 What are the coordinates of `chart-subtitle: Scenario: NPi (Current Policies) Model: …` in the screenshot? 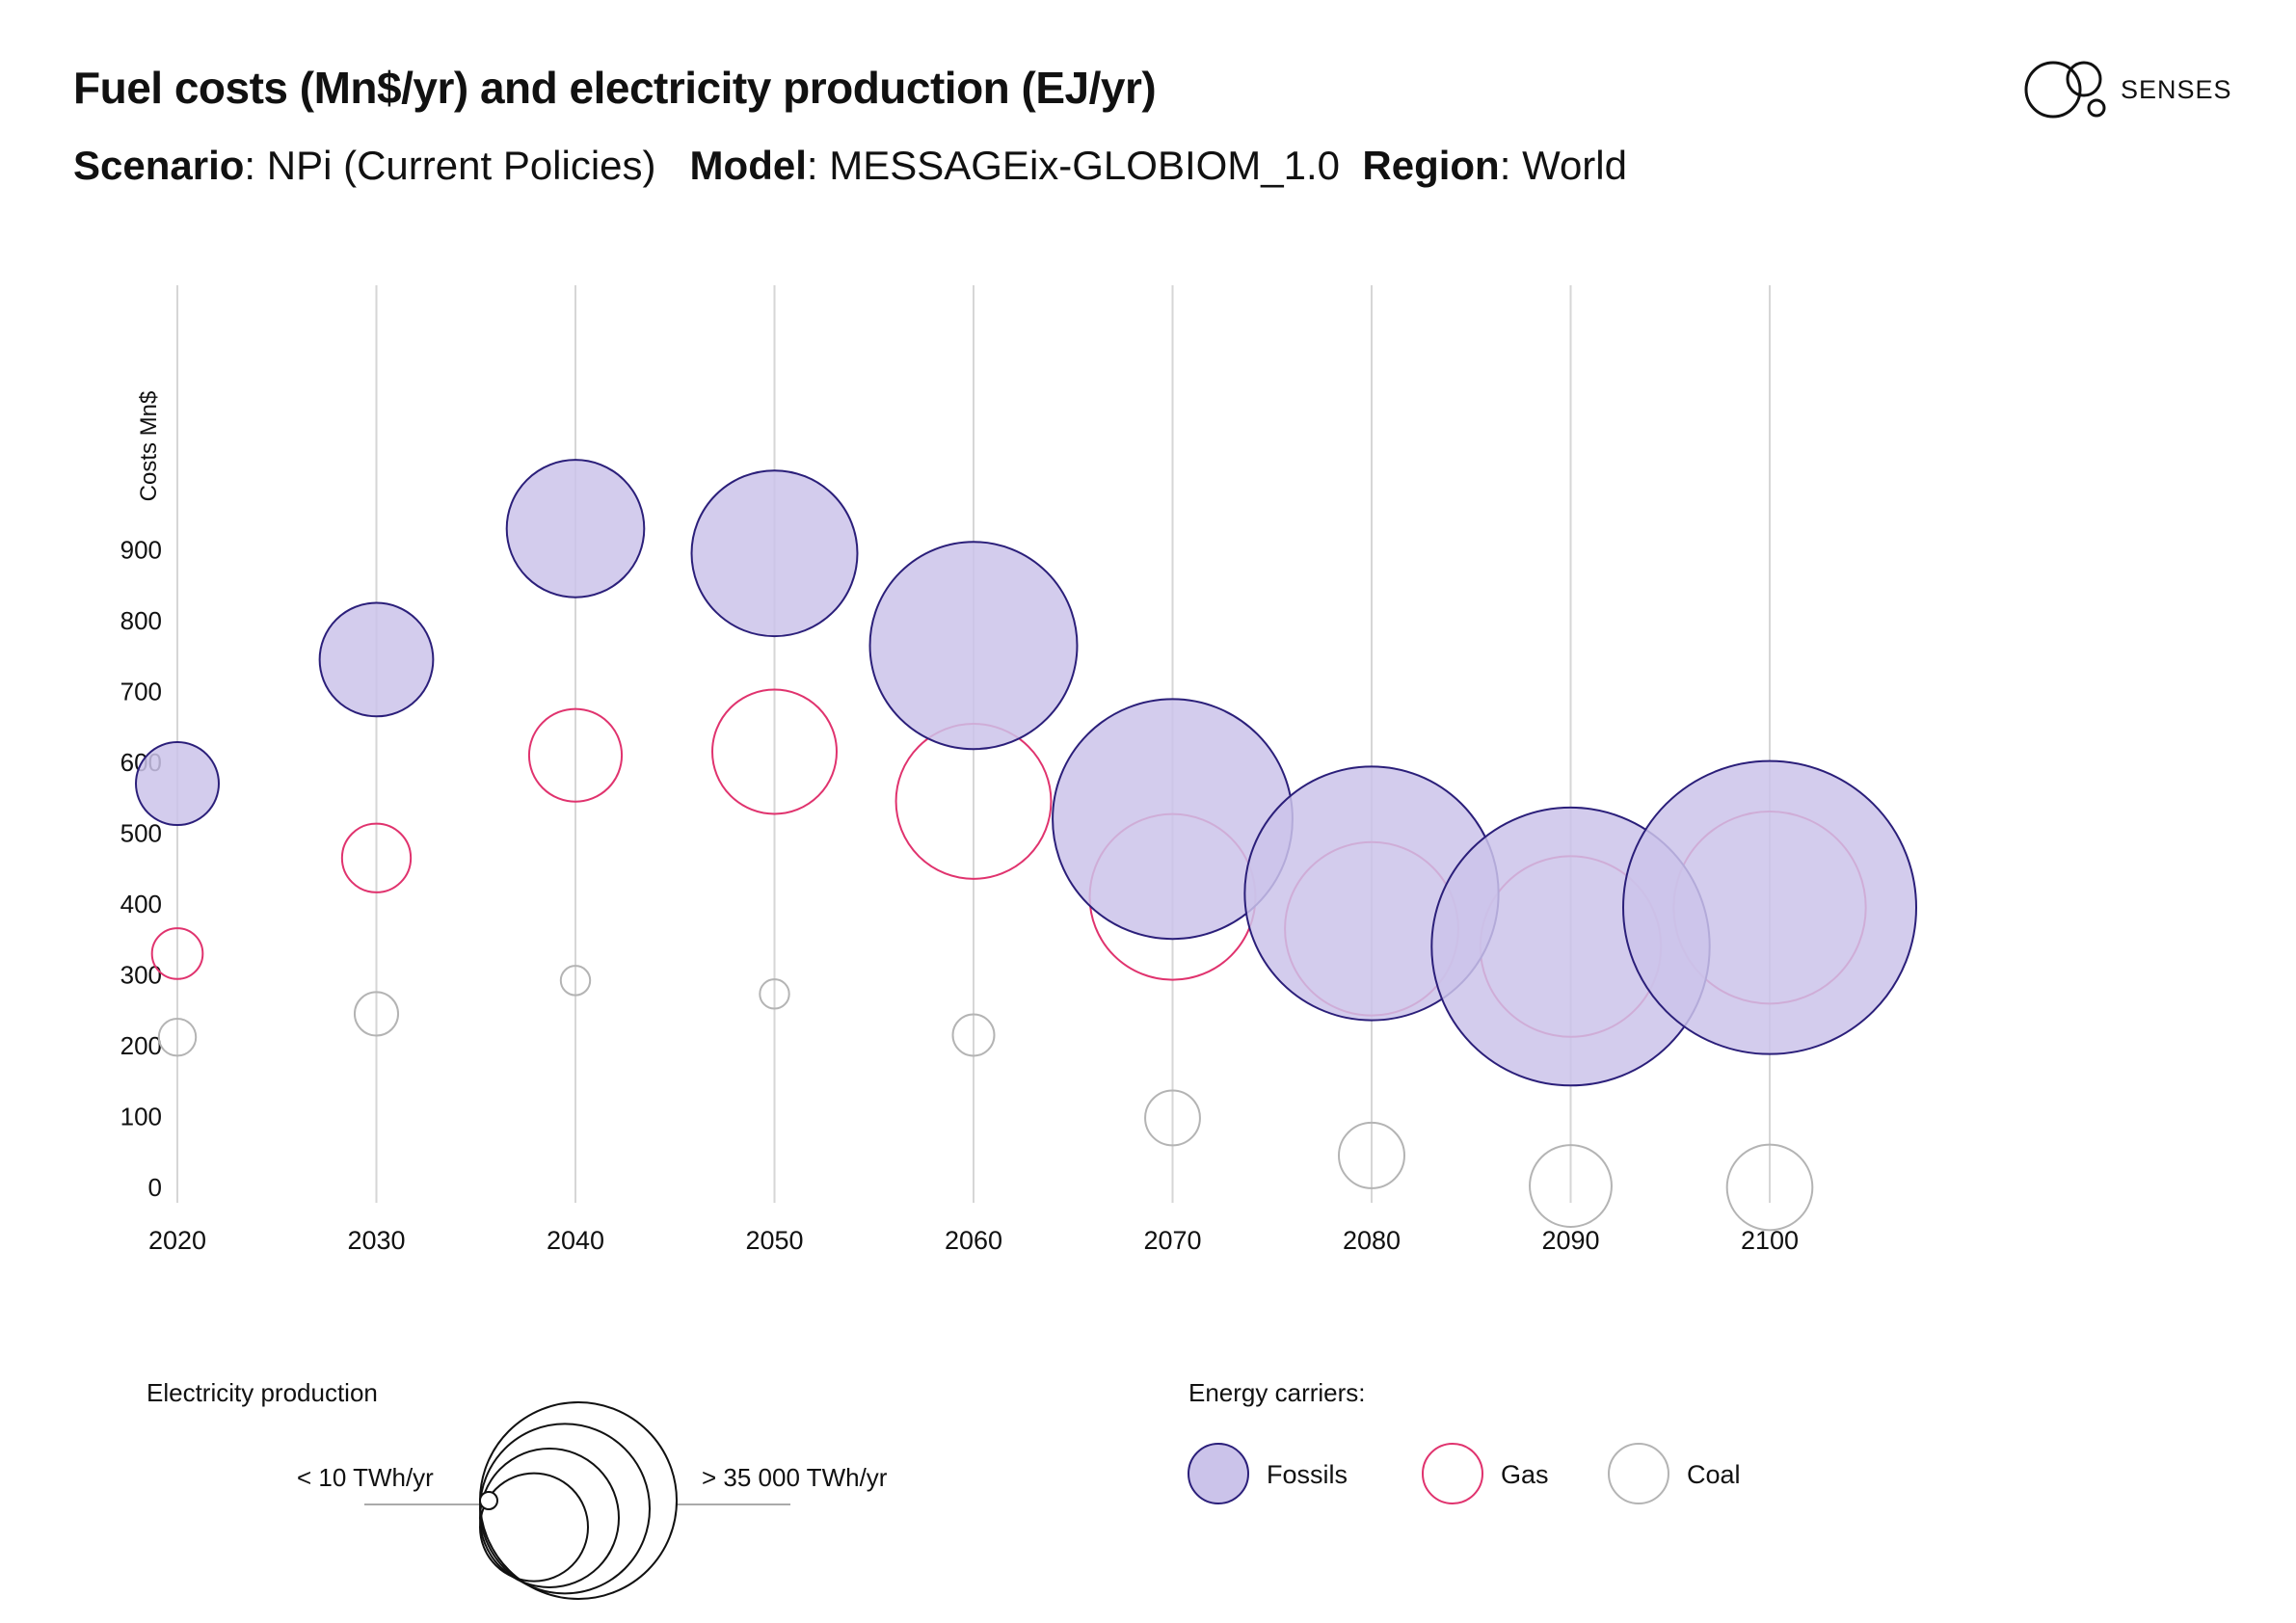 It's located at (850, 166).